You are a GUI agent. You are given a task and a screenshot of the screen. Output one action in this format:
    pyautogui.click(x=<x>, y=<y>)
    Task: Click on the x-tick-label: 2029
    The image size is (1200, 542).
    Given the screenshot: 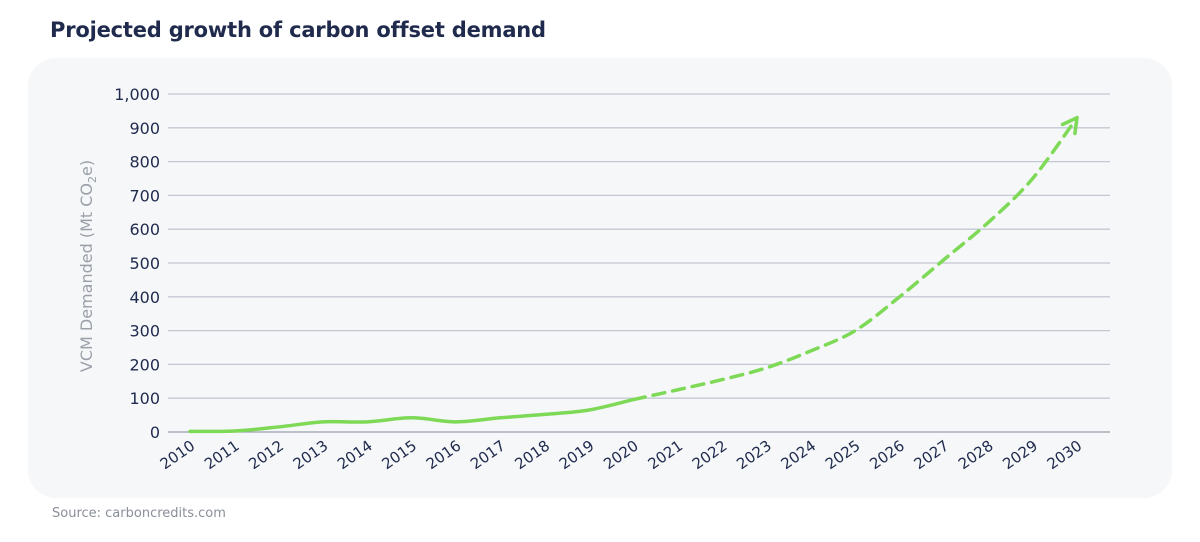 What is the action you would take?
    pyautogui.click(x=1020, y=455)
    